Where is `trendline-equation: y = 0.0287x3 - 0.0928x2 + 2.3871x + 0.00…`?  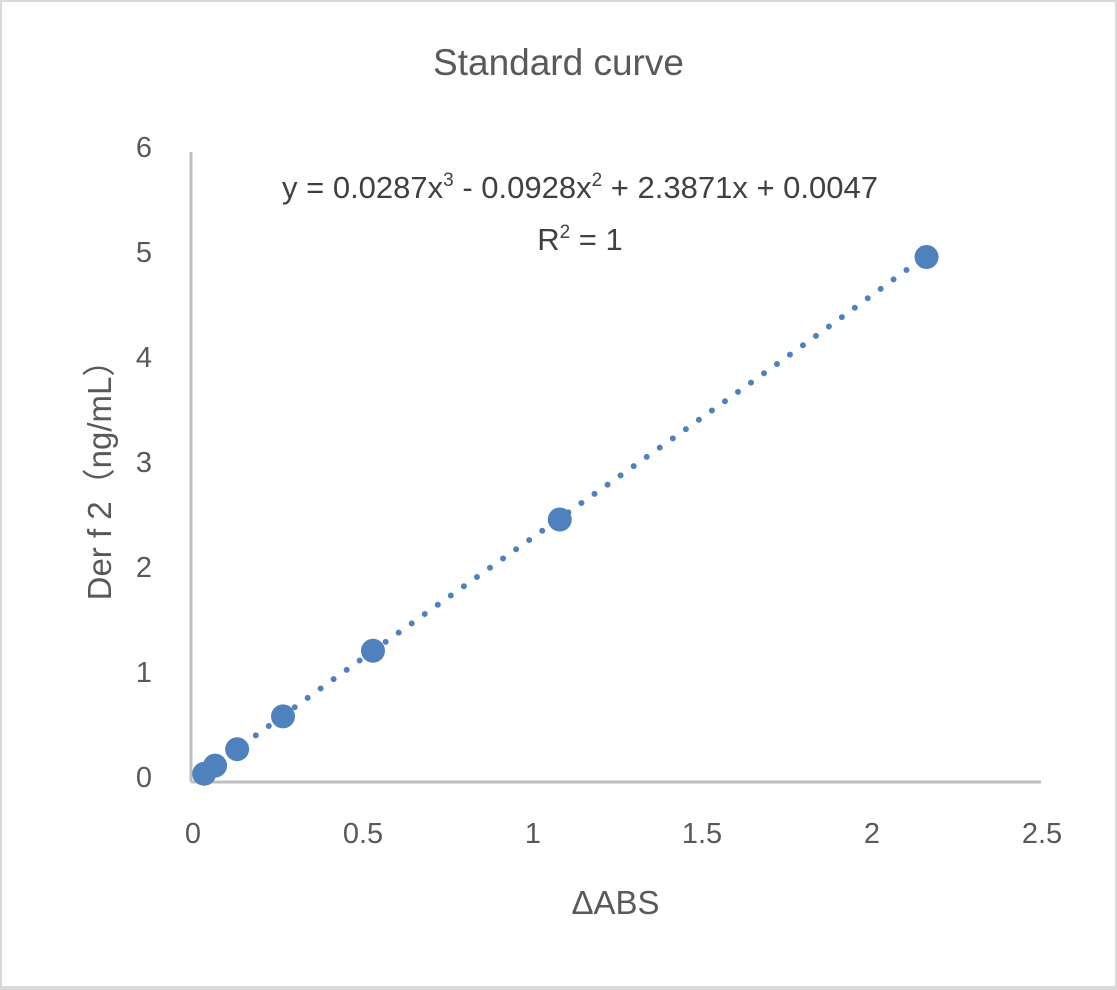
trendline-equation: y = 0.0287x3 - 0.0928x2 + 2.3871x + 0.00… is located at coordinates (580, 187).